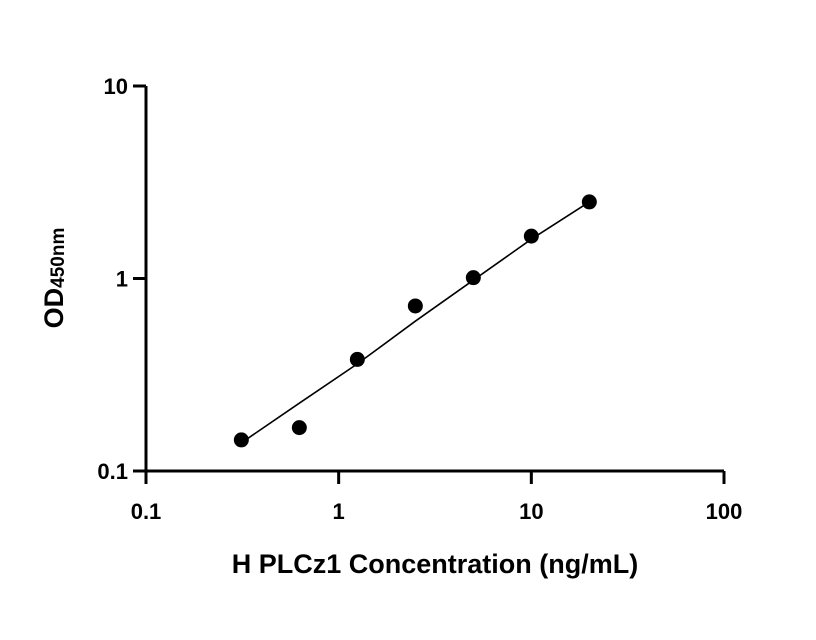 The height and width of the screenshot is (640, 816). What do you see at coordinates (437, 497) in the screenshot?
I see `x-ticks: 0.1 1 10 100` at bounding box center [437, 497].